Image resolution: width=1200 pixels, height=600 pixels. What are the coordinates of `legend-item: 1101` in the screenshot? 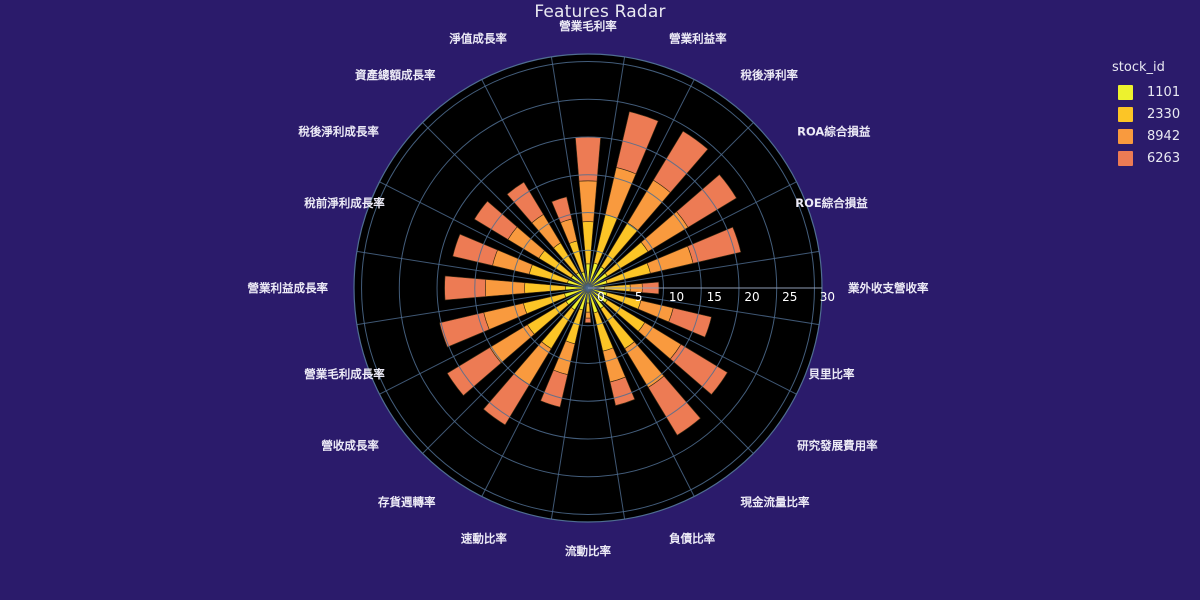 It's located at (1155, 92).